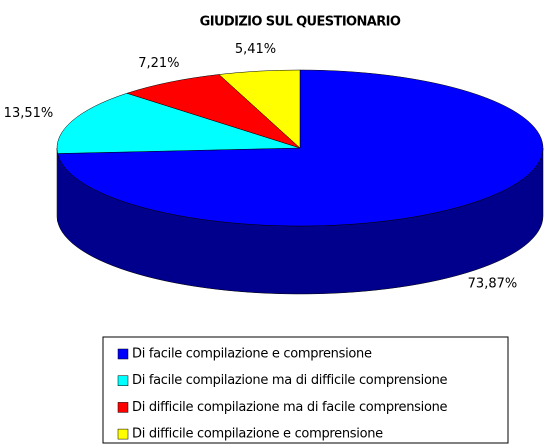 This screenshot has width=545, height=448. Describe the element at coordinates (257, 434) in the screenshot. I see `legend-label: Di difficile compilazione e comprensione` at that location.